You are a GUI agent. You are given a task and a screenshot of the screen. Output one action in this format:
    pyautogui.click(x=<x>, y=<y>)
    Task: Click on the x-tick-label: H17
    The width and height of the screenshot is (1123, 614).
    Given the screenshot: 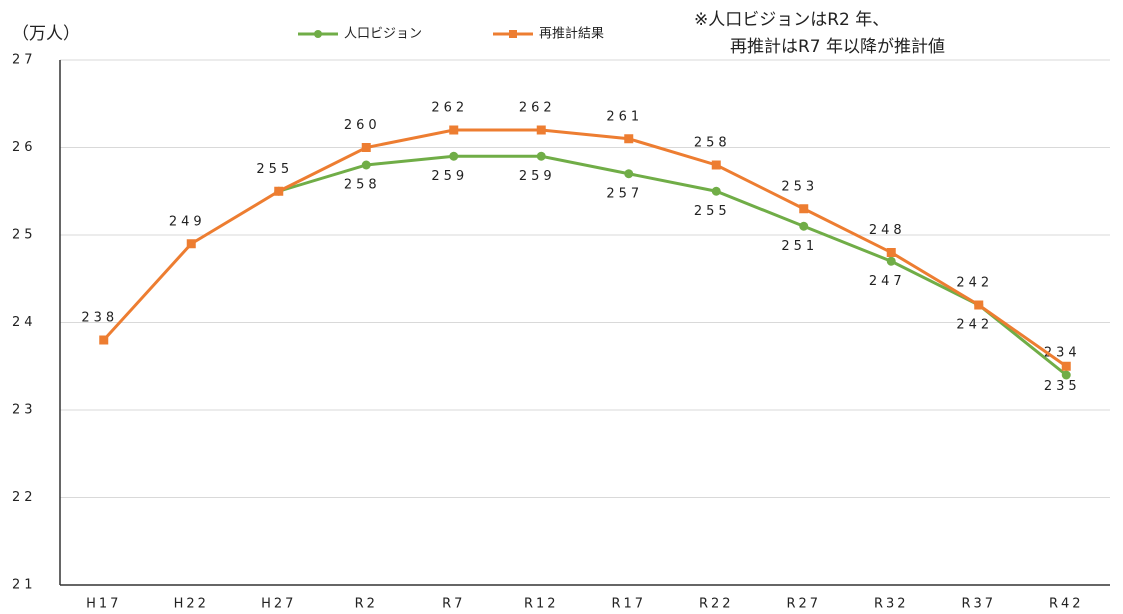 What is the action you would take?
    pyautogui.click(x=103, y=604)
    